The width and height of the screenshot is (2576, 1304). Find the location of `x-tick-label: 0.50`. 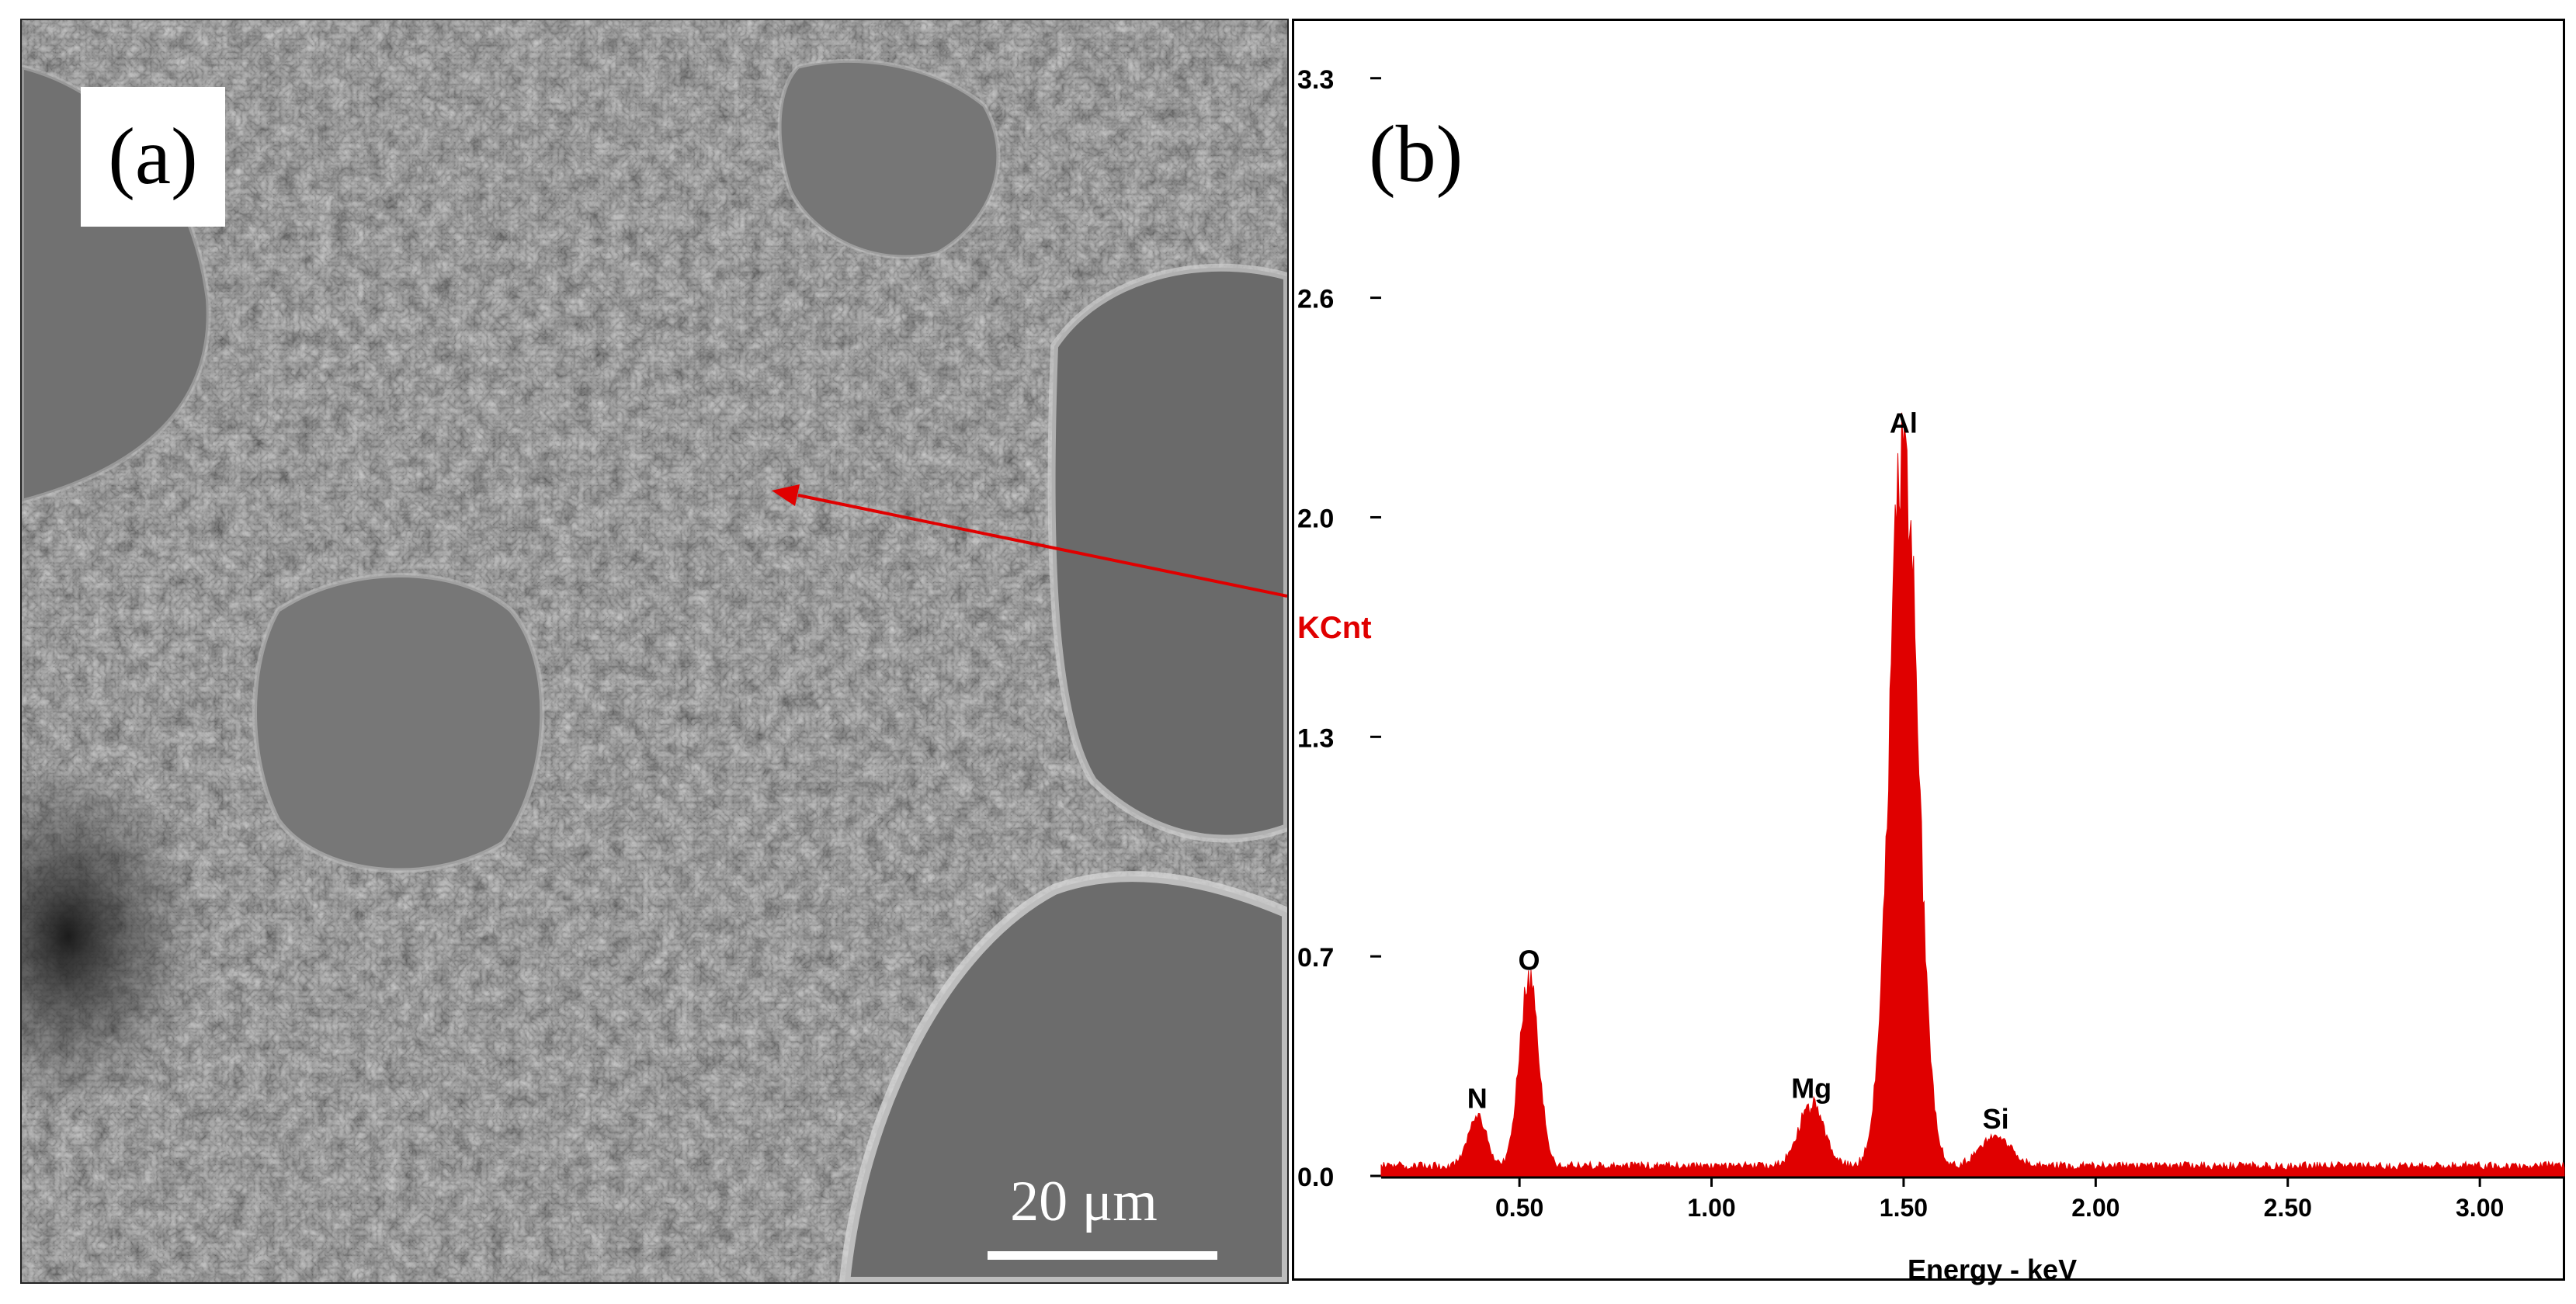

x-tick-label: 0.50 is located at coordinates (1519, 1208).